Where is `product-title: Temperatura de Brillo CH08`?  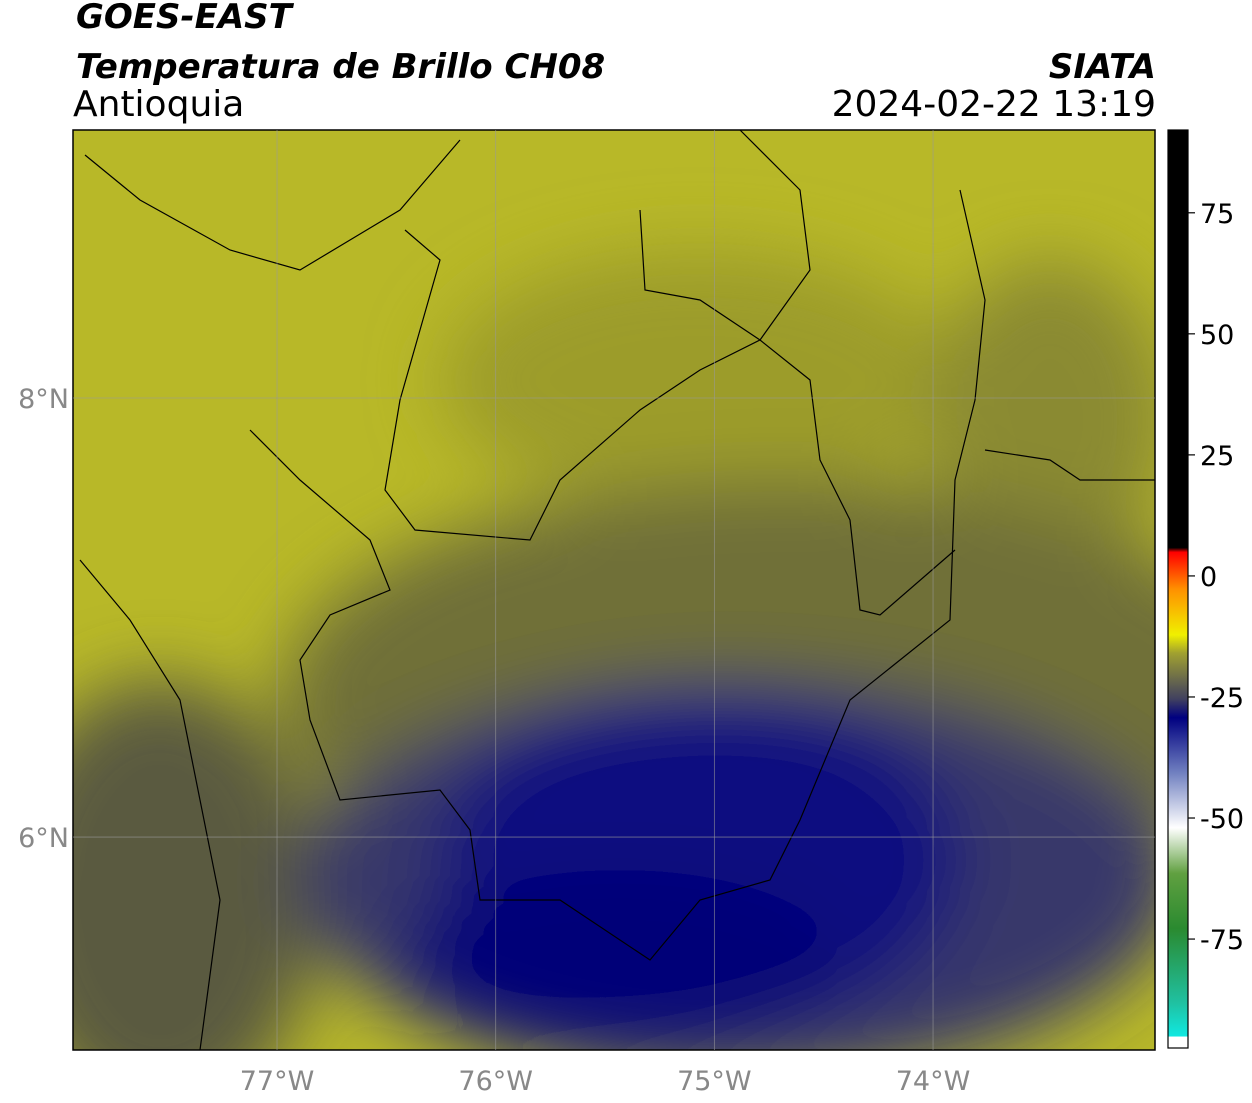 product-title: Temperatura de Brillo CH08 is located at coordinates (340, 67).